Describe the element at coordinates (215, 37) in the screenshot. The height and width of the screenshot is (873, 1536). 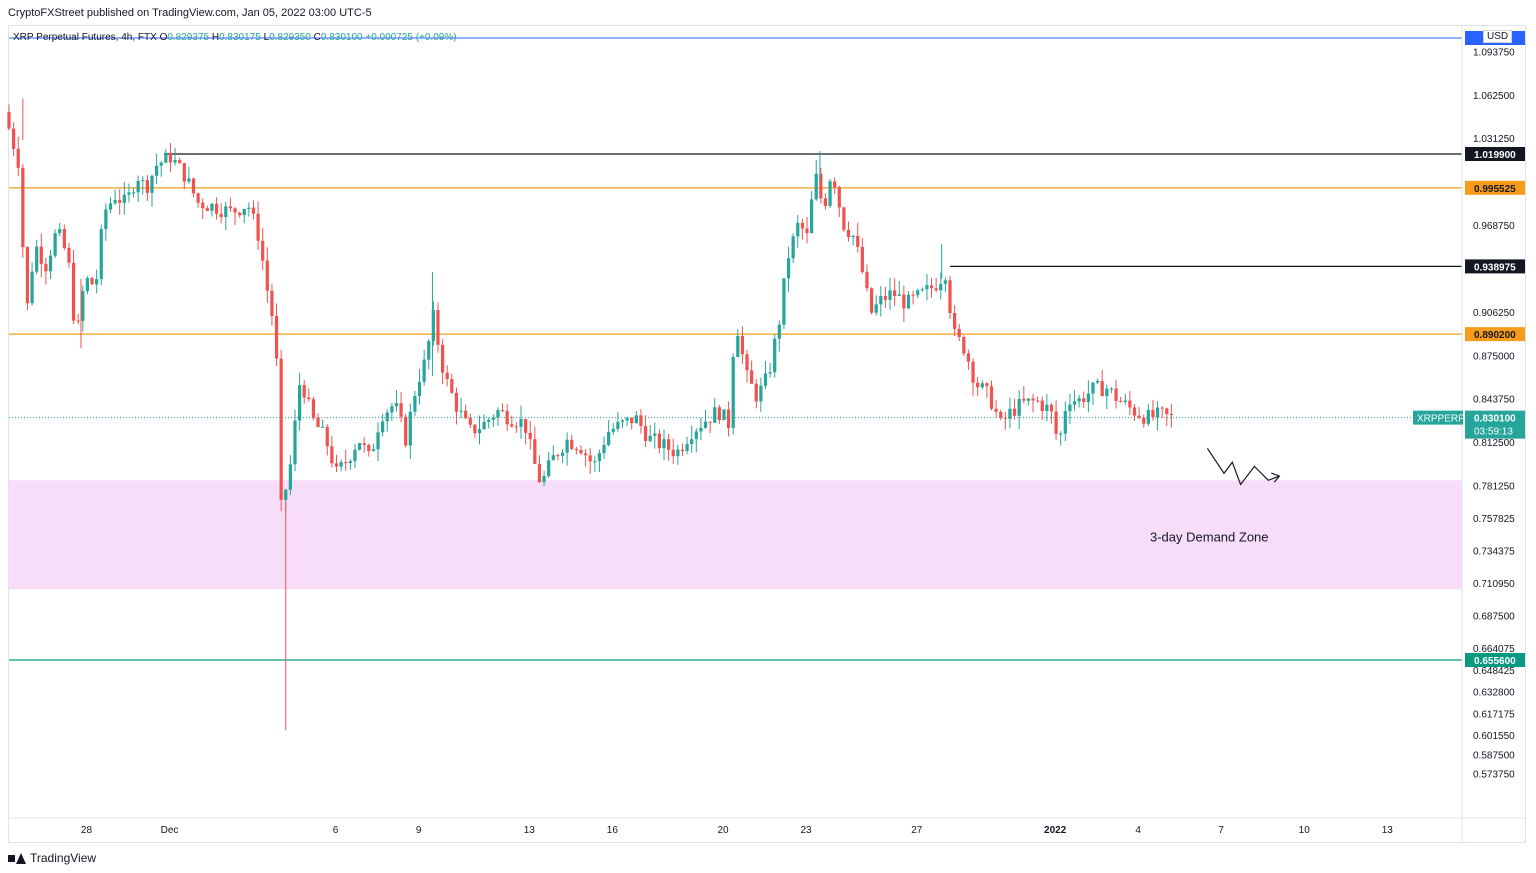
I see `legend-high-label: H` at that location.